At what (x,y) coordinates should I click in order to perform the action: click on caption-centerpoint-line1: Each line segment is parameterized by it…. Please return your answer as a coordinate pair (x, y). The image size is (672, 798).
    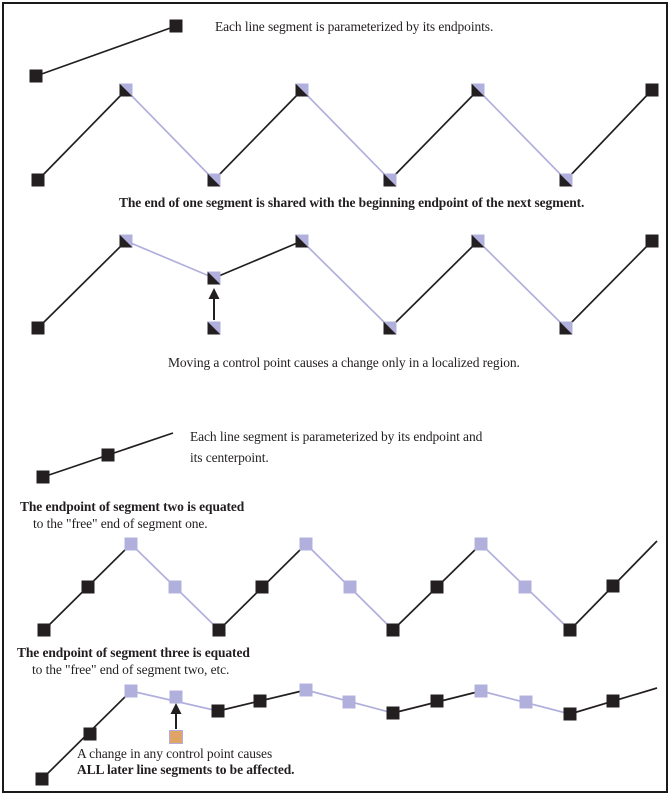
    Looking at the image, I should click on (336, 436).